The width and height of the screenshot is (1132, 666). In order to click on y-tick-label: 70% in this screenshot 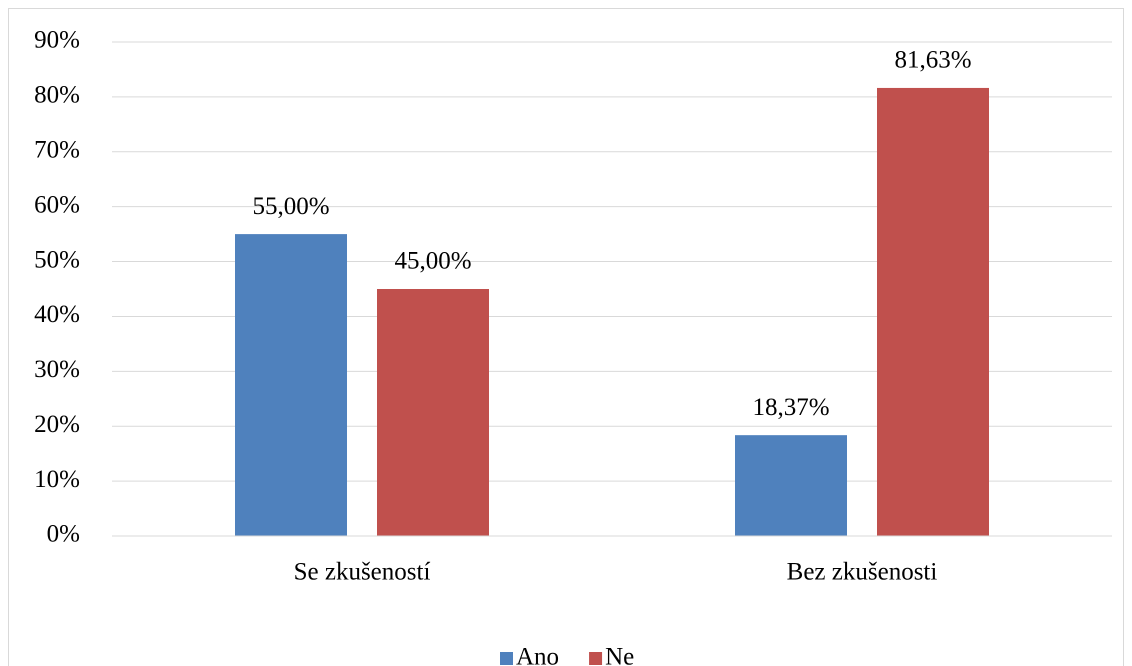, I will do `click(57, 150)`.